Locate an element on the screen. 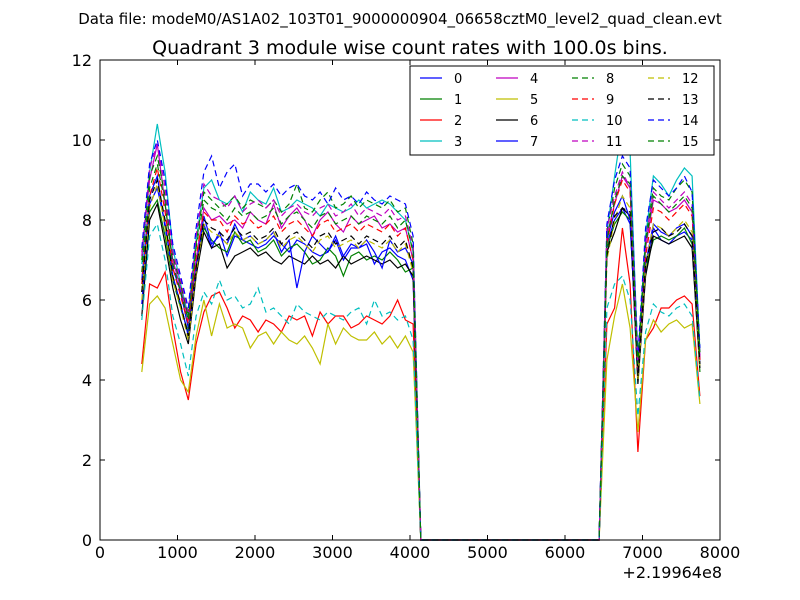 Image resolution: width=800 pixels, height=600 pixels. legend-label-4: 4 is located at coordinates (534, 79).